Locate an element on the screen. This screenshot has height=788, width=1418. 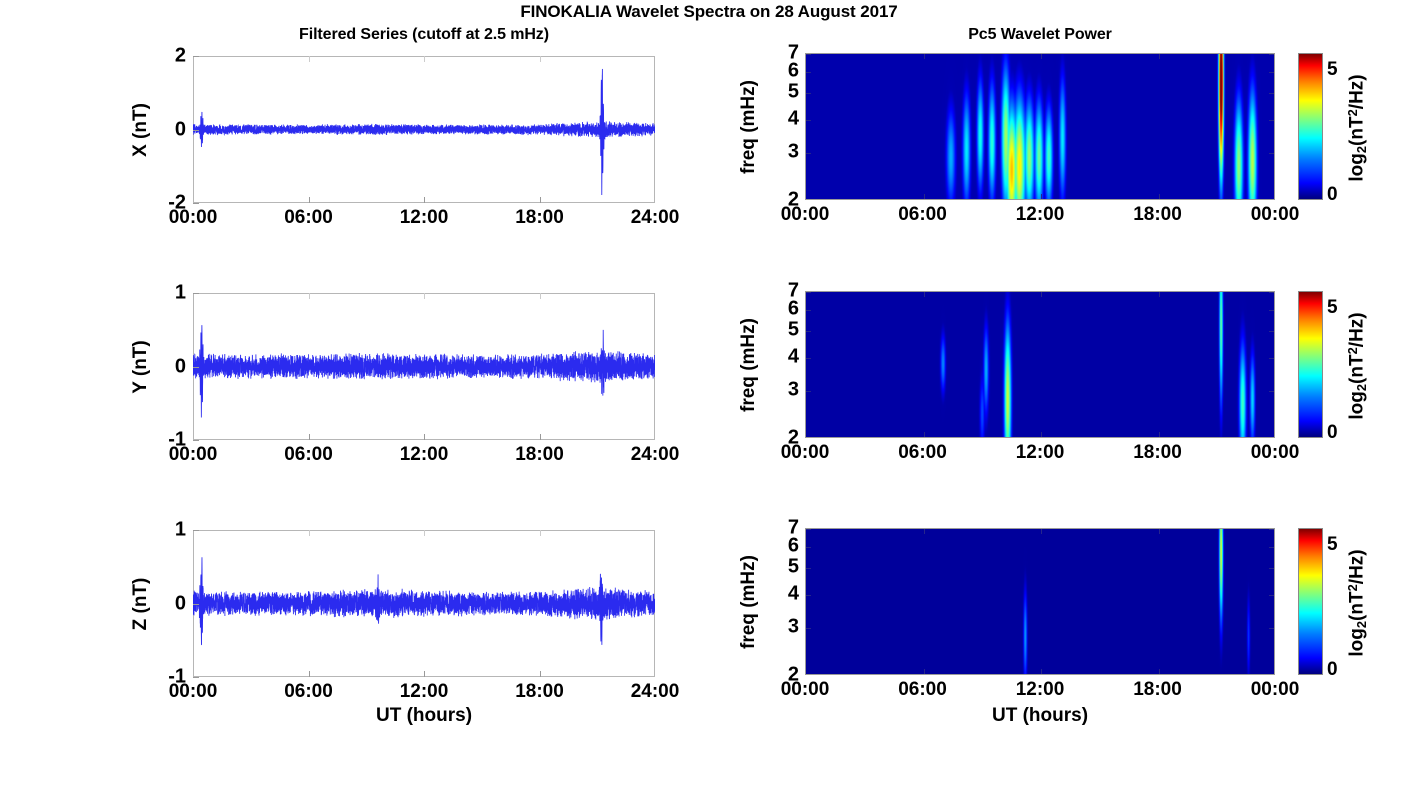
timeseries-trace is located at coordinates (424, 601).